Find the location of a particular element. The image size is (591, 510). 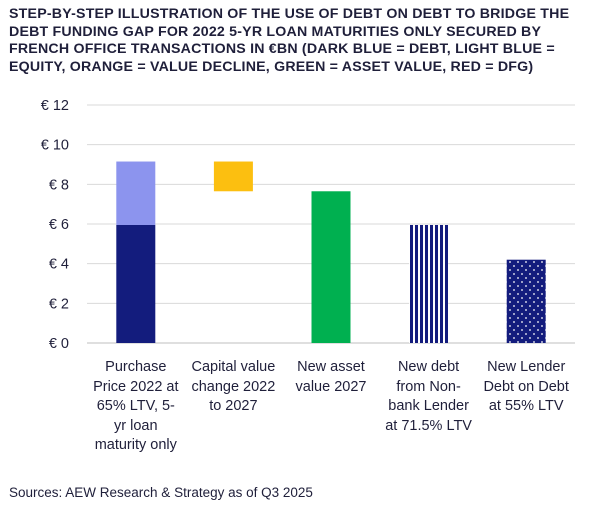

x-tick-label-line: Purchase is located at coordinates (136, 367).